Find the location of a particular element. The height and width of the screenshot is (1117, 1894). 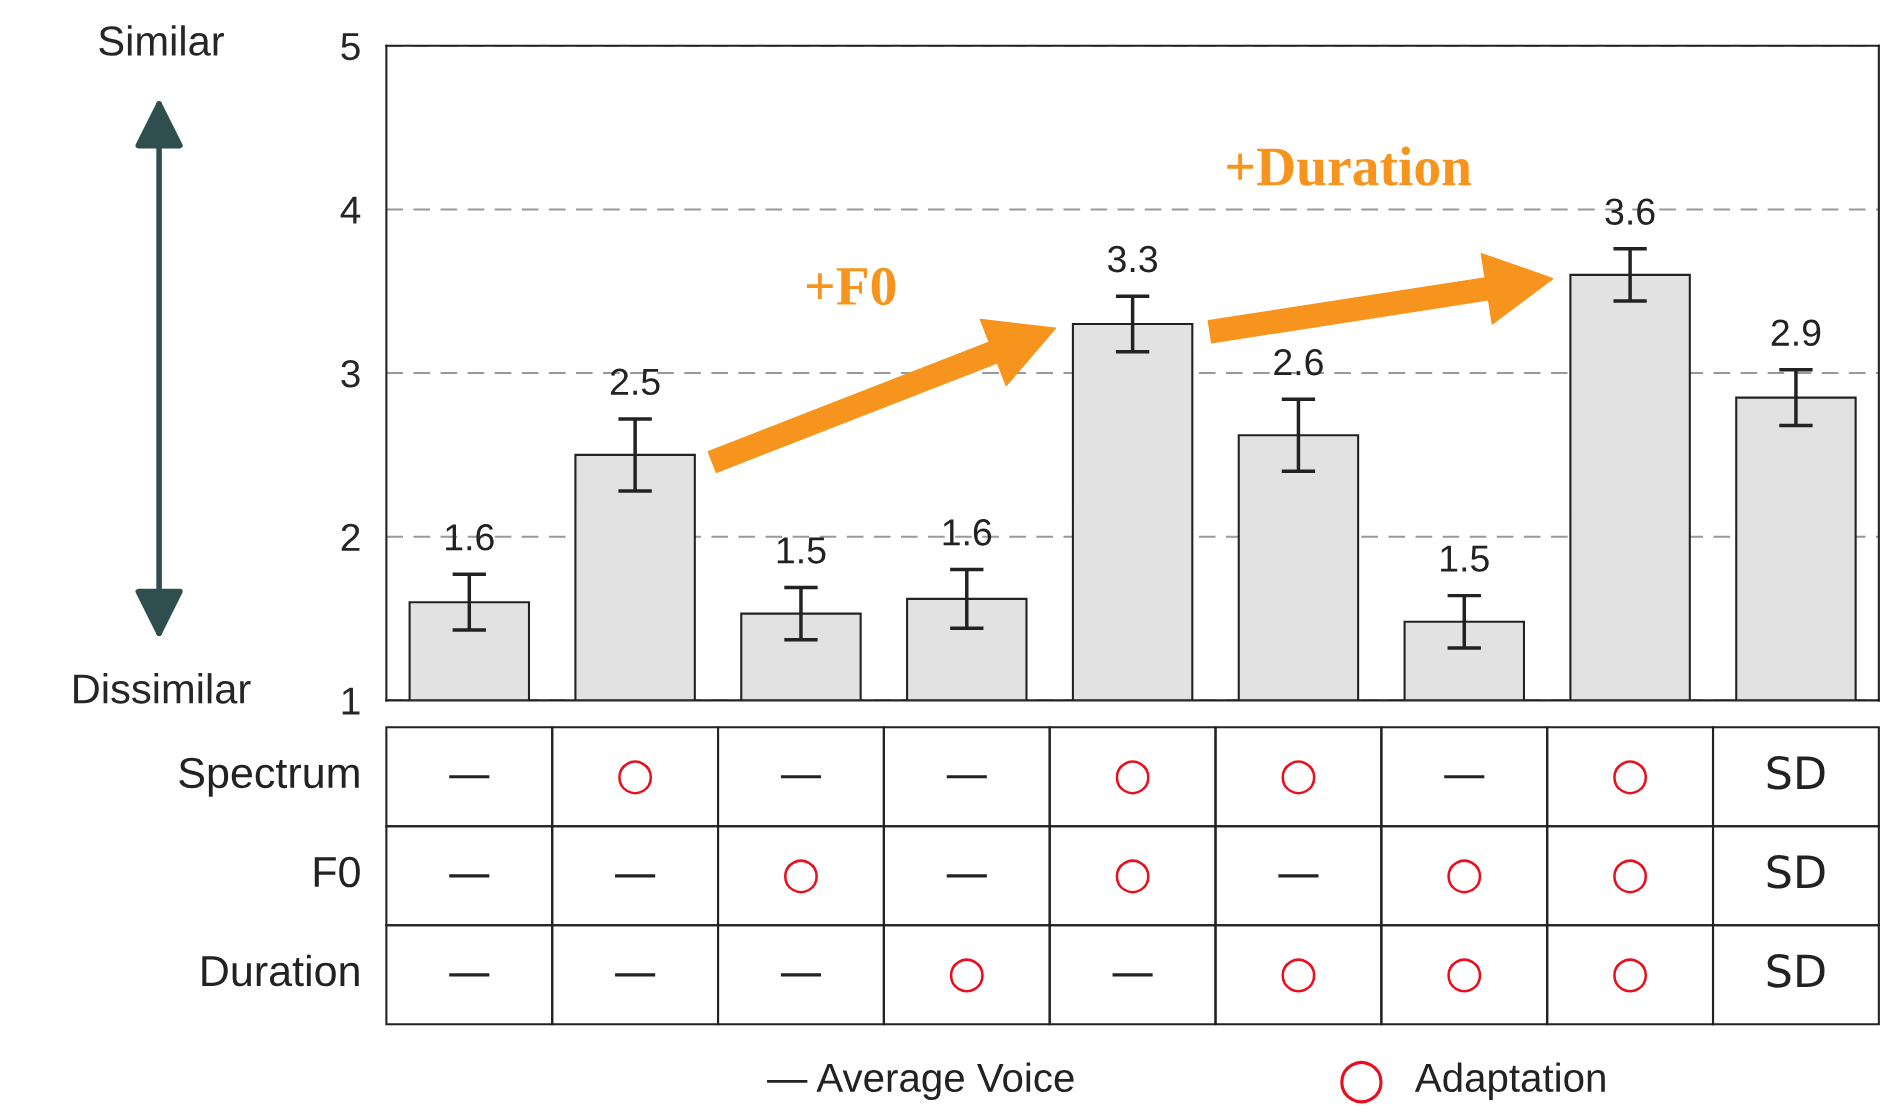

category-label: SD SD SD is located at coordinates (1796, 871).